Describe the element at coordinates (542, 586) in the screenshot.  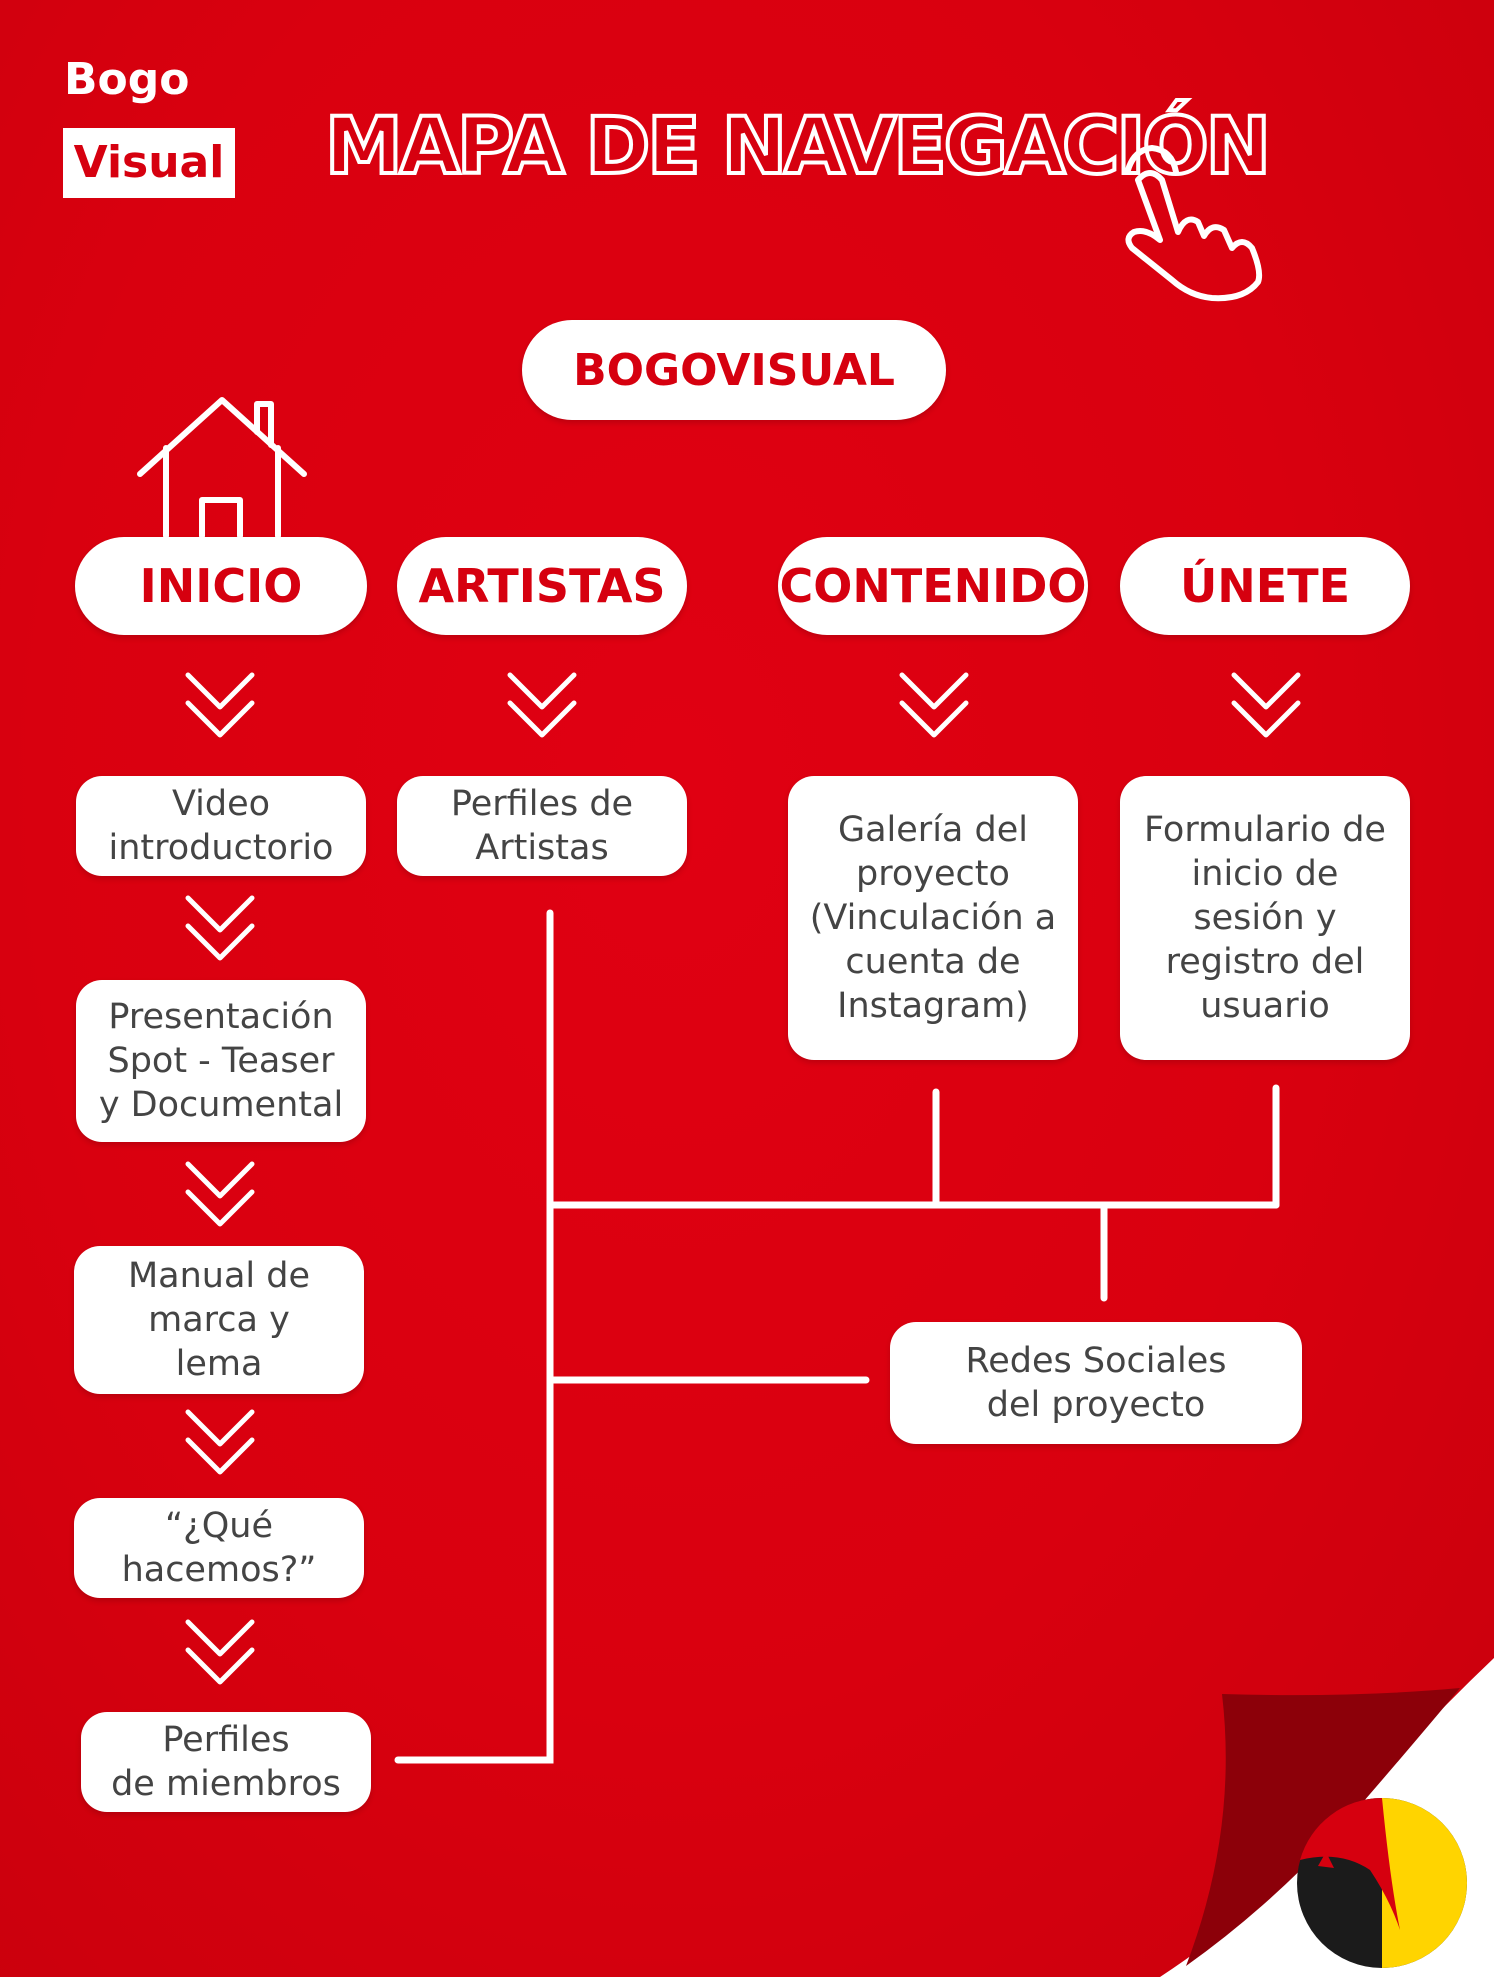
I see `section-artistas: ARTISTAS` at that location.